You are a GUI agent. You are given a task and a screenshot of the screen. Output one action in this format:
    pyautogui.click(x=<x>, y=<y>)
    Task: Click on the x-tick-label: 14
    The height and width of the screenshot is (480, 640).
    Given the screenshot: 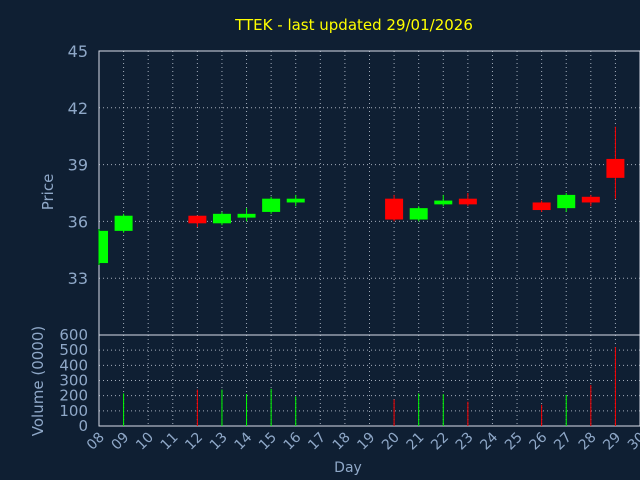 What is the action you would take?
    pyautogui.click(x=243, y=441)
    